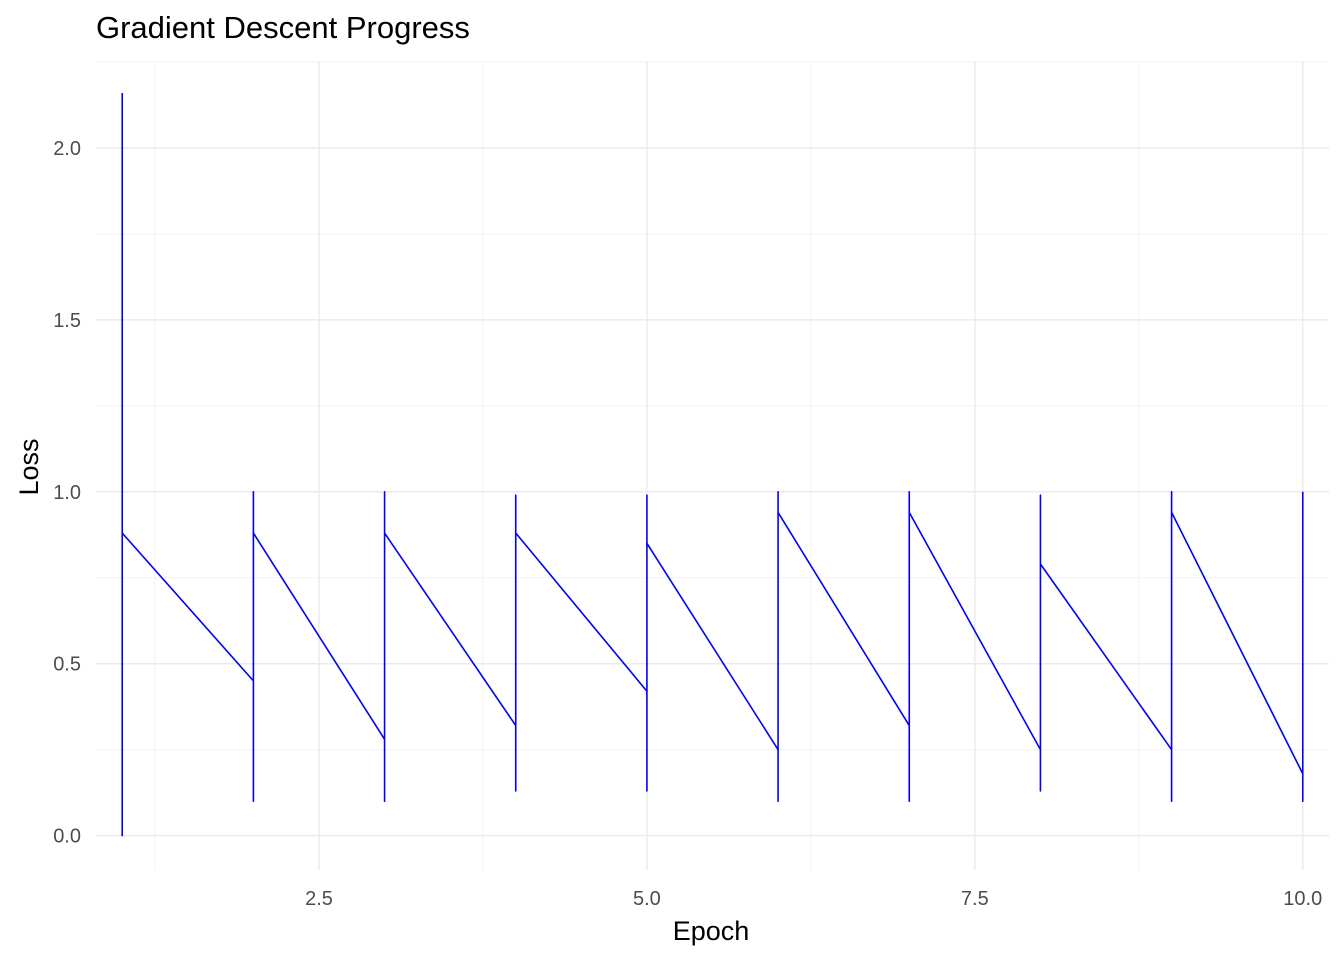  I want to click on y-tick-label: 1.0, so click(67, 493).